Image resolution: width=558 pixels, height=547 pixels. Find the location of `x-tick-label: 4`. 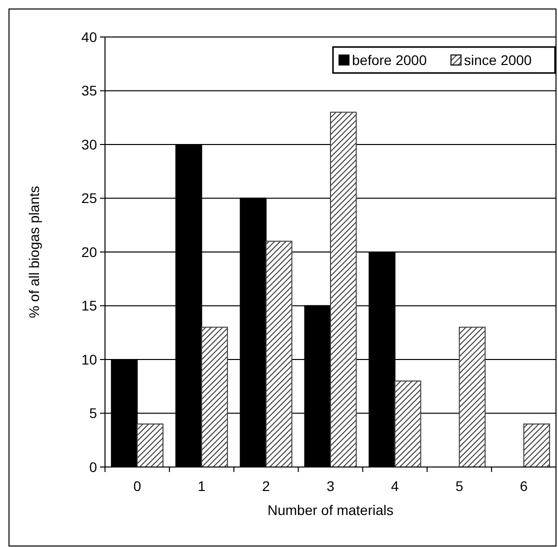

x-tick-label: 4 is located at coordinates (395, 486).